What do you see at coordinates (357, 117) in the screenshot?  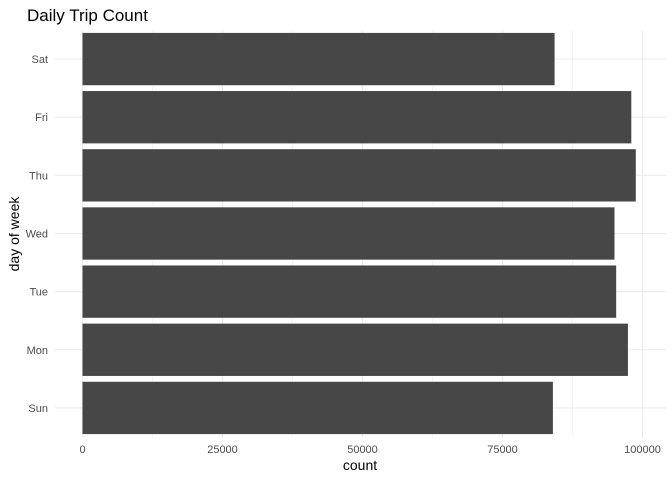 I see `bar-fri` at bounding box center [357, 117].